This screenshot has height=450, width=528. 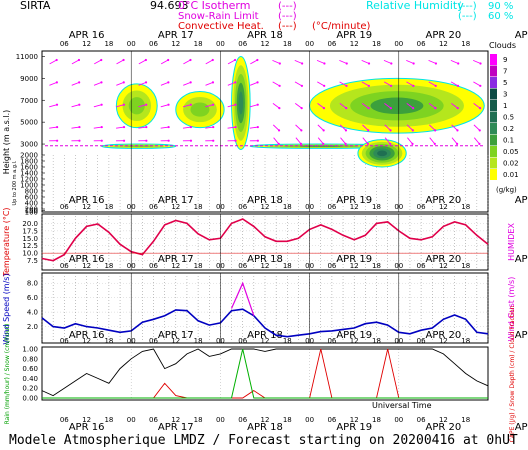 I want to click on y-tick-label: 7.5, so click(x=32, y=261).